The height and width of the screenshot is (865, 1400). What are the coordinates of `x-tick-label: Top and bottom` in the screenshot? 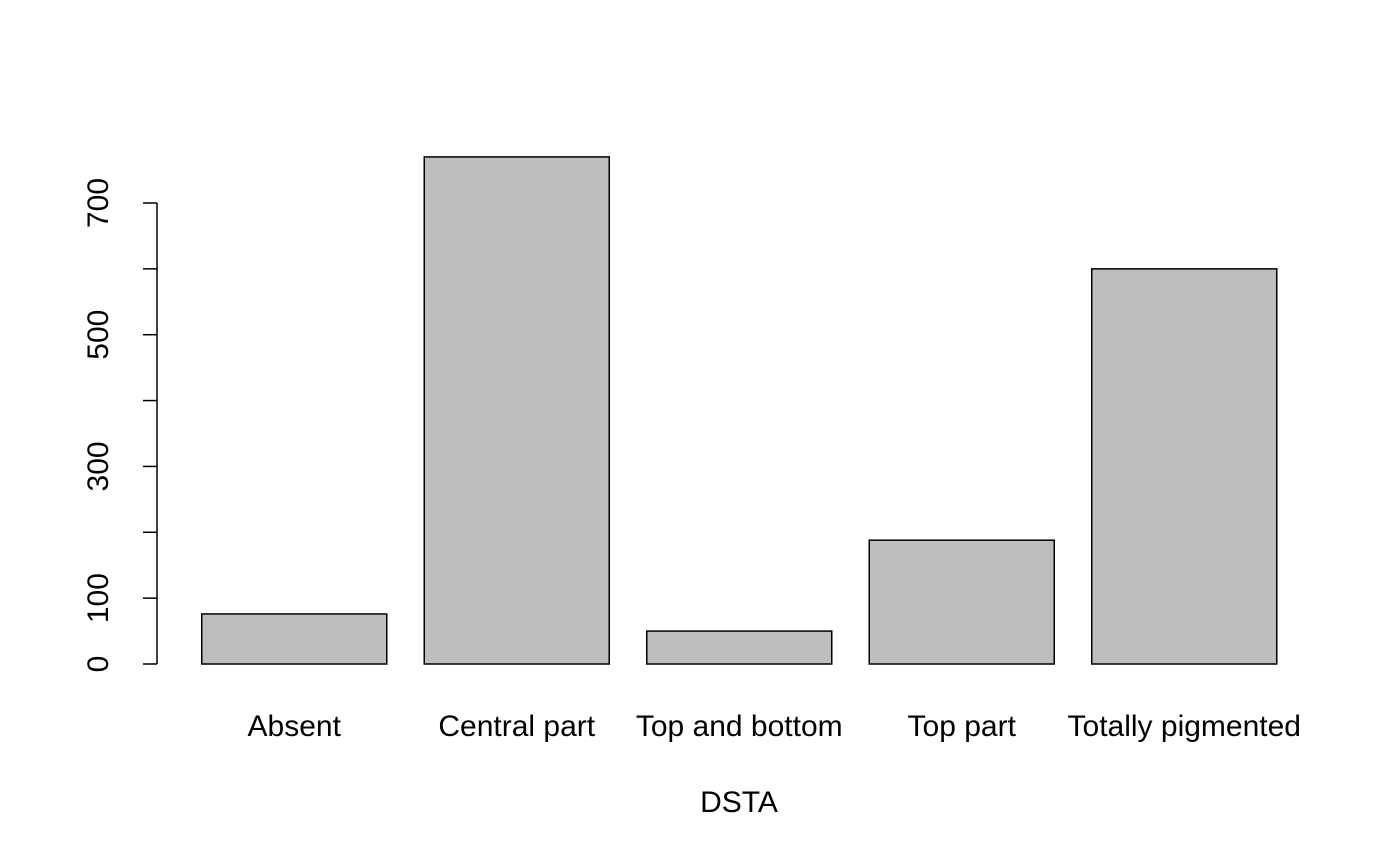 It's located at (739, 726).